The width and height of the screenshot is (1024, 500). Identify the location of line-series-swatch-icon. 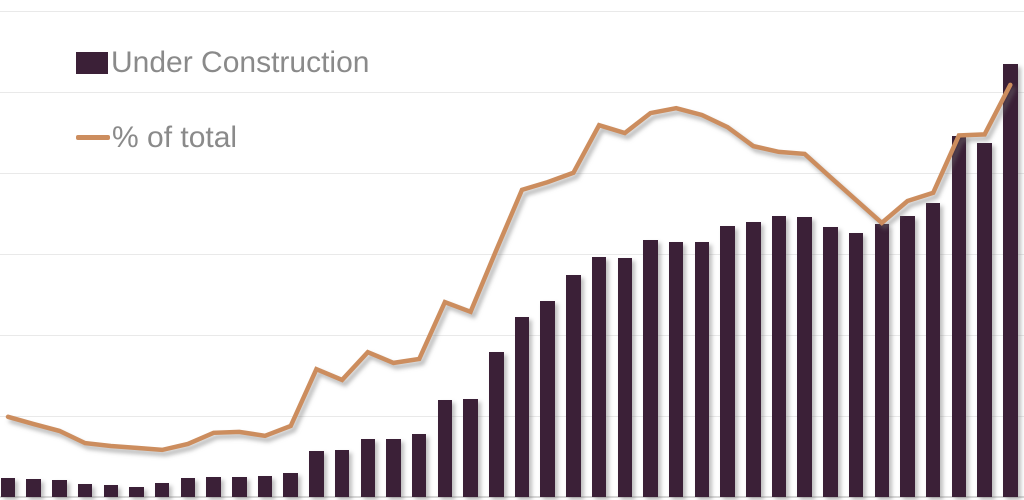
(93, 137).